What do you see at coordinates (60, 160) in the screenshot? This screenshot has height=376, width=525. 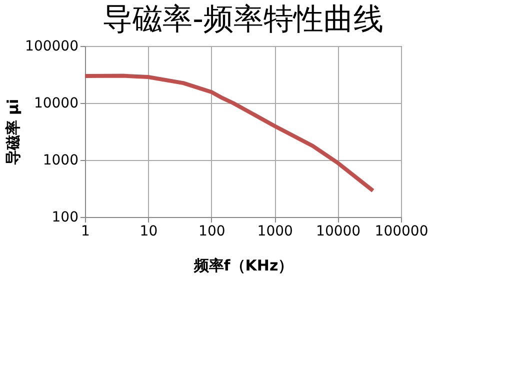 I see `y-tick-label: 1000` at bounding box center [60, 160].